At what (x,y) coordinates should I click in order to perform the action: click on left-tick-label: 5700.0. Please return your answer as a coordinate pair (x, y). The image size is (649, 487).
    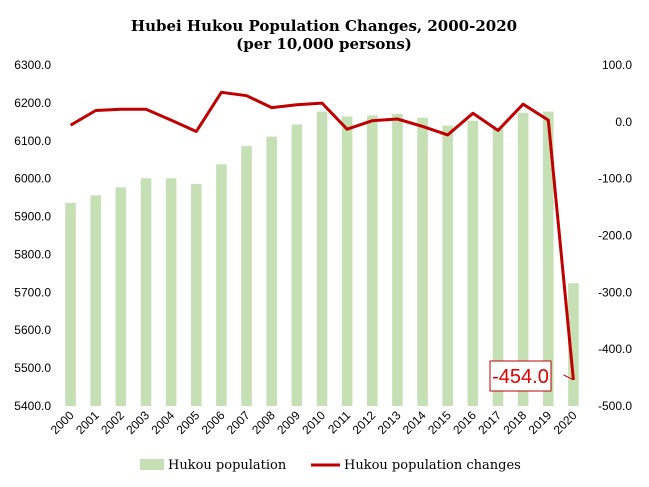
    Looking at the image, I should click on (32, 292).